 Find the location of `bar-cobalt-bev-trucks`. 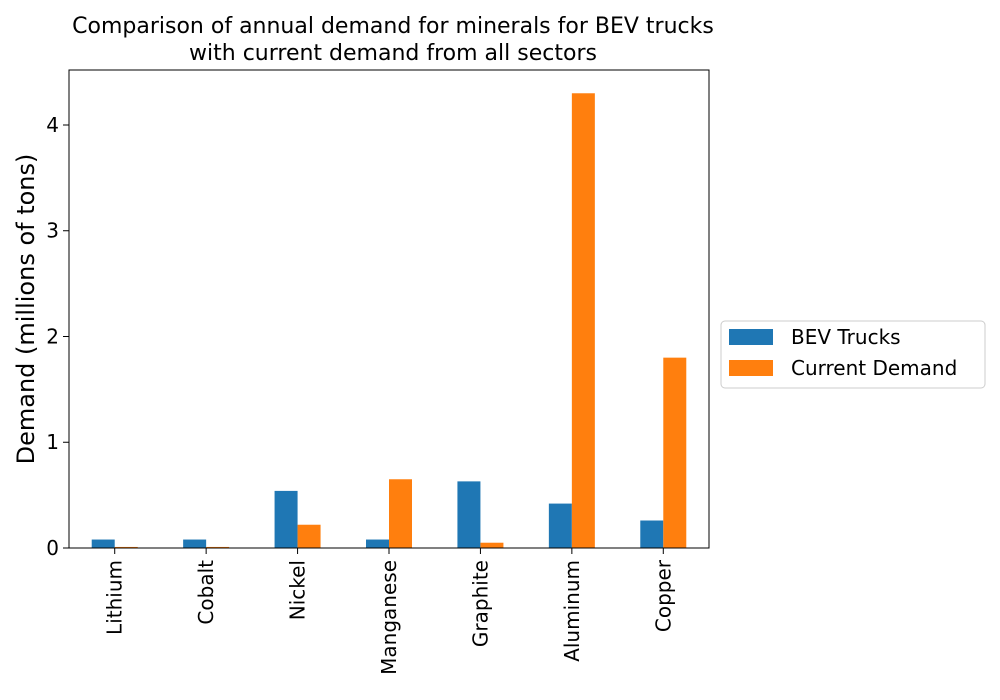

bar-cobalt-bev-trucks is located at coordinates (195, 543).